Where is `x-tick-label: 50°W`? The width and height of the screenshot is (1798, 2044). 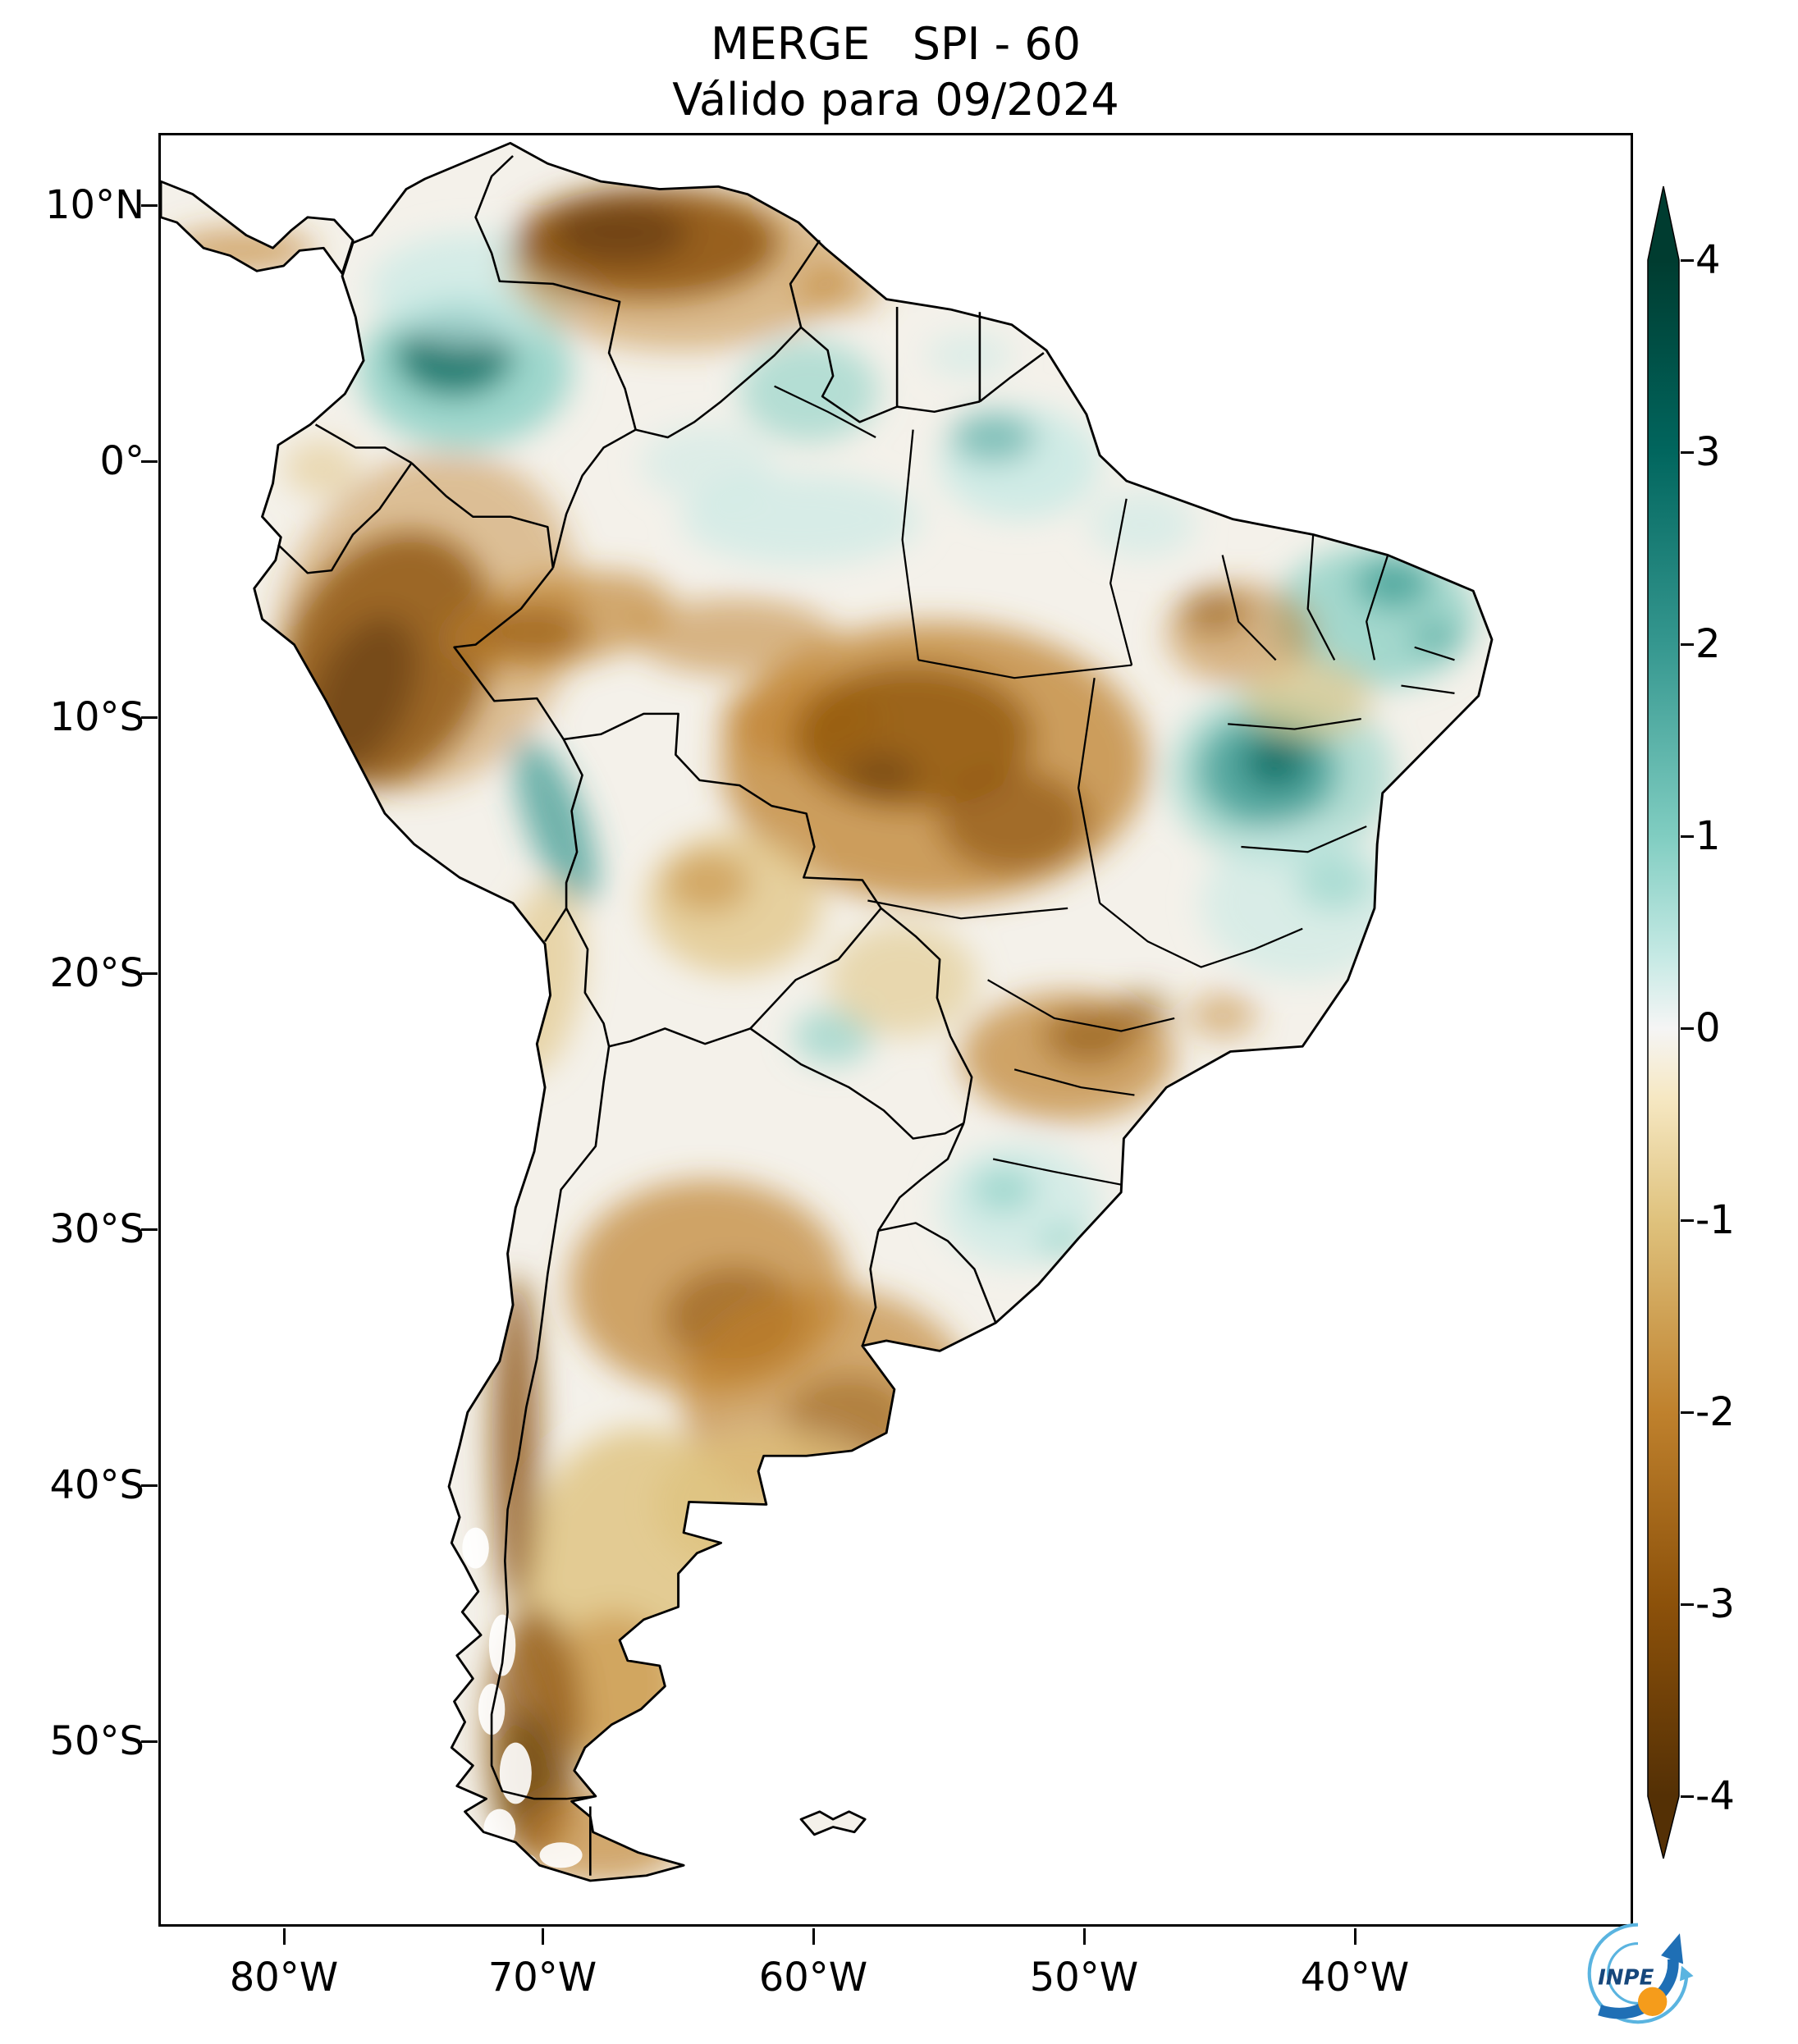
x-tick-label: 50°W is located at coordinates (1084, 1978).